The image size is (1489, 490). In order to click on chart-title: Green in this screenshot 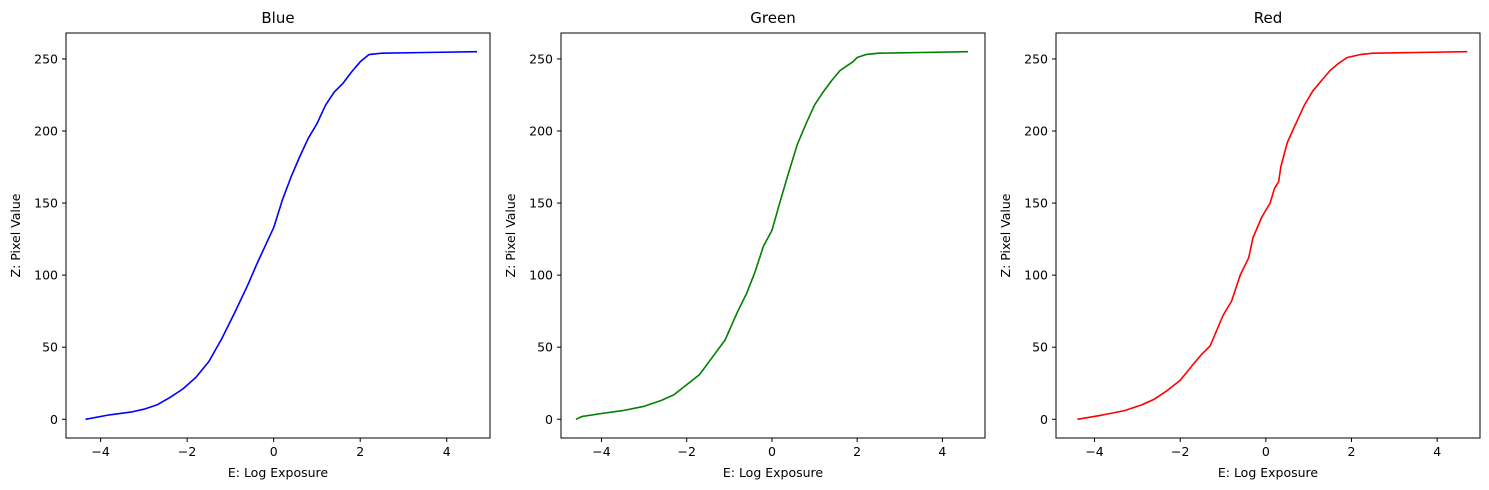, I will do `click(772, 18)`.